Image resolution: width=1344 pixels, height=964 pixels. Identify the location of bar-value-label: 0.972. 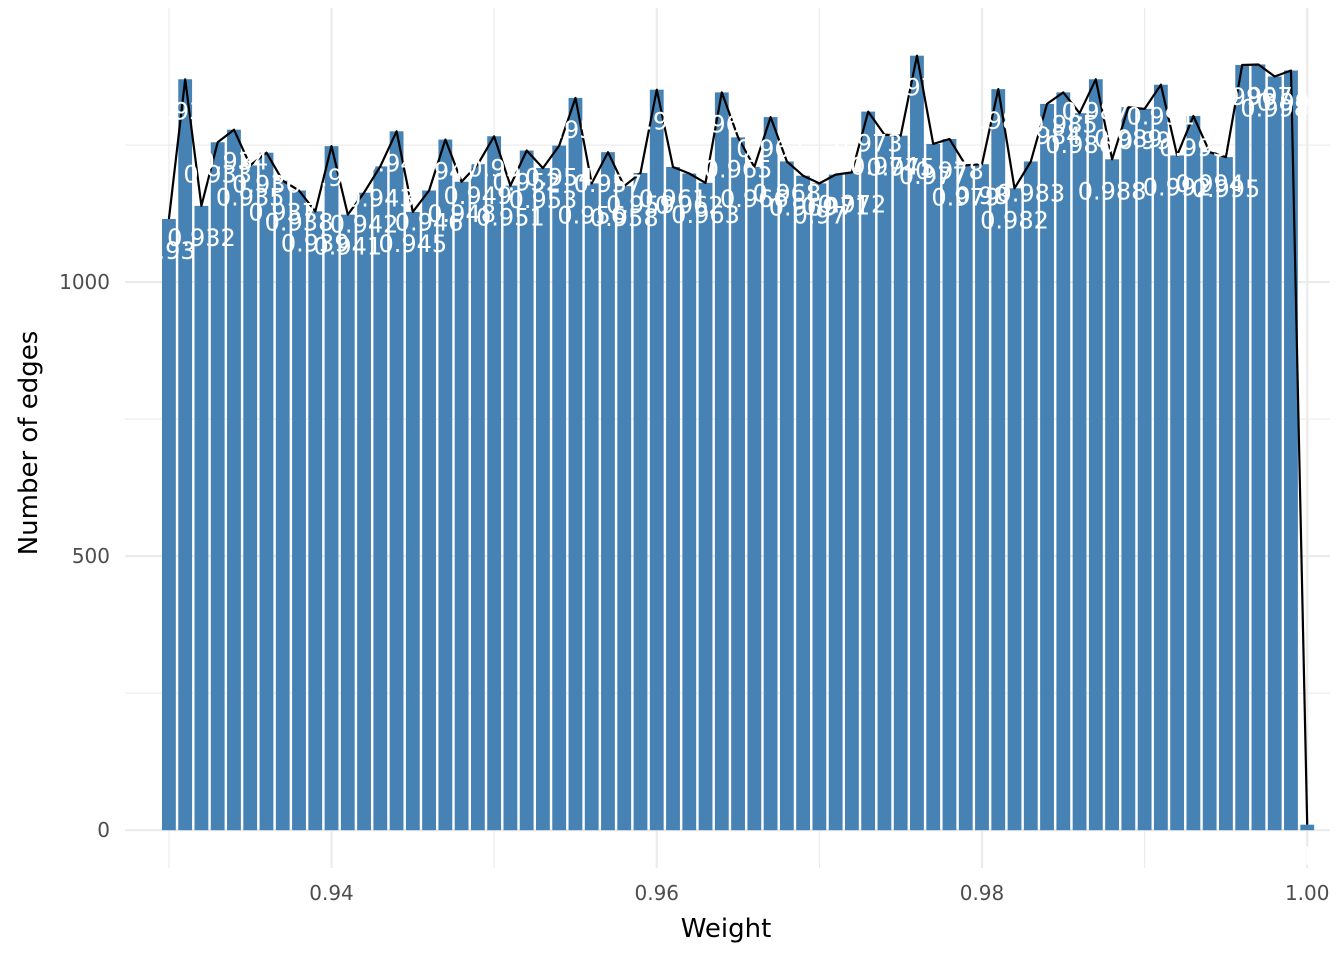
(852, 204).